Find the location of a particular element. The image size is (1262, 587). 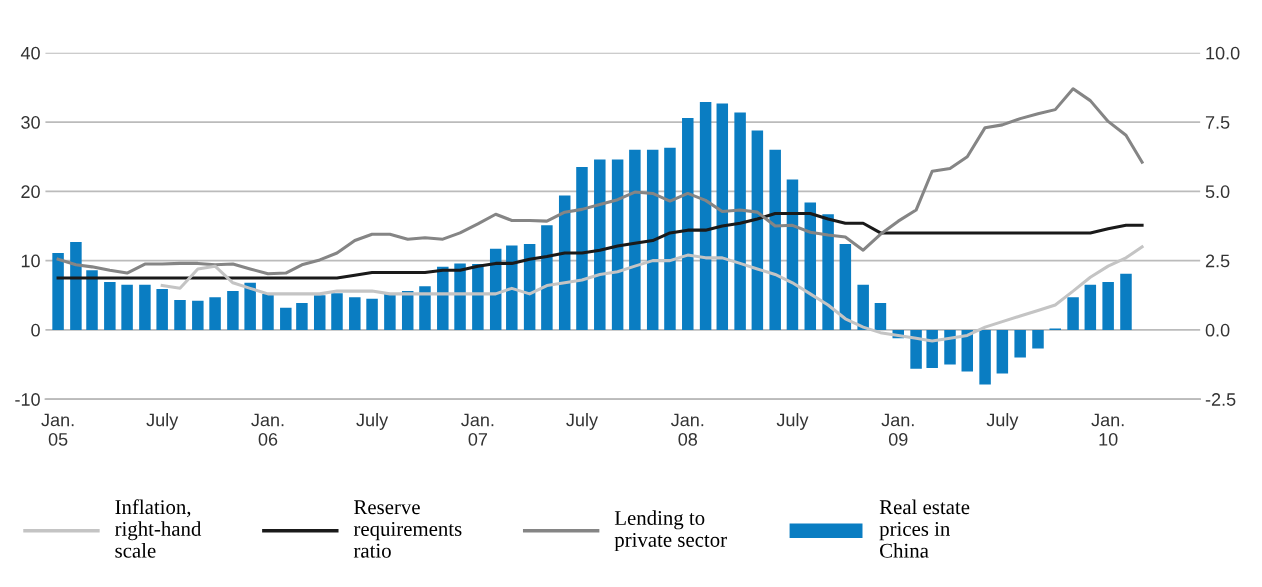

legend-label: Lending to private sector is located at coordinates (670, 531).